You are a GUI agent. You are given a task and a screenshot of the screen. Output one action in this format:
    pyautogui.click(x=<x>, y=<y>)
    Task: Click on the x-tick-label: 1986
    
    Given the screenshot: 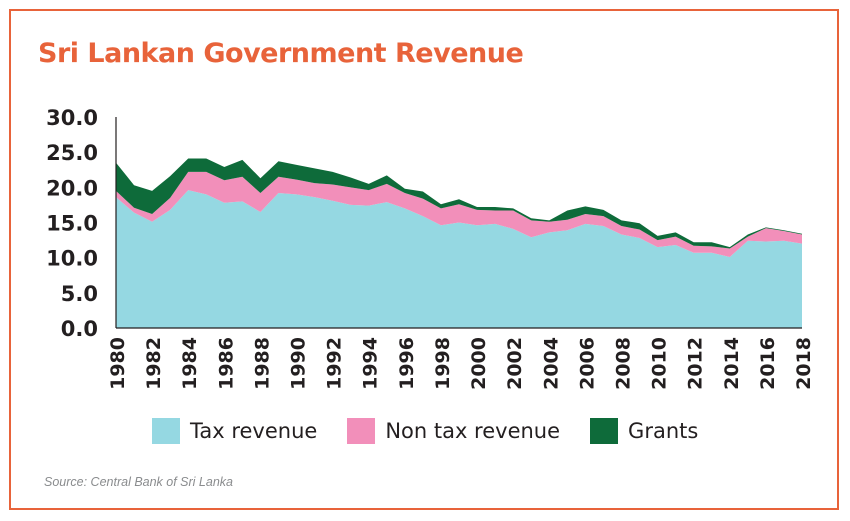 What is the action you would take?
    pyautogui.click(x=226, y=363)
    